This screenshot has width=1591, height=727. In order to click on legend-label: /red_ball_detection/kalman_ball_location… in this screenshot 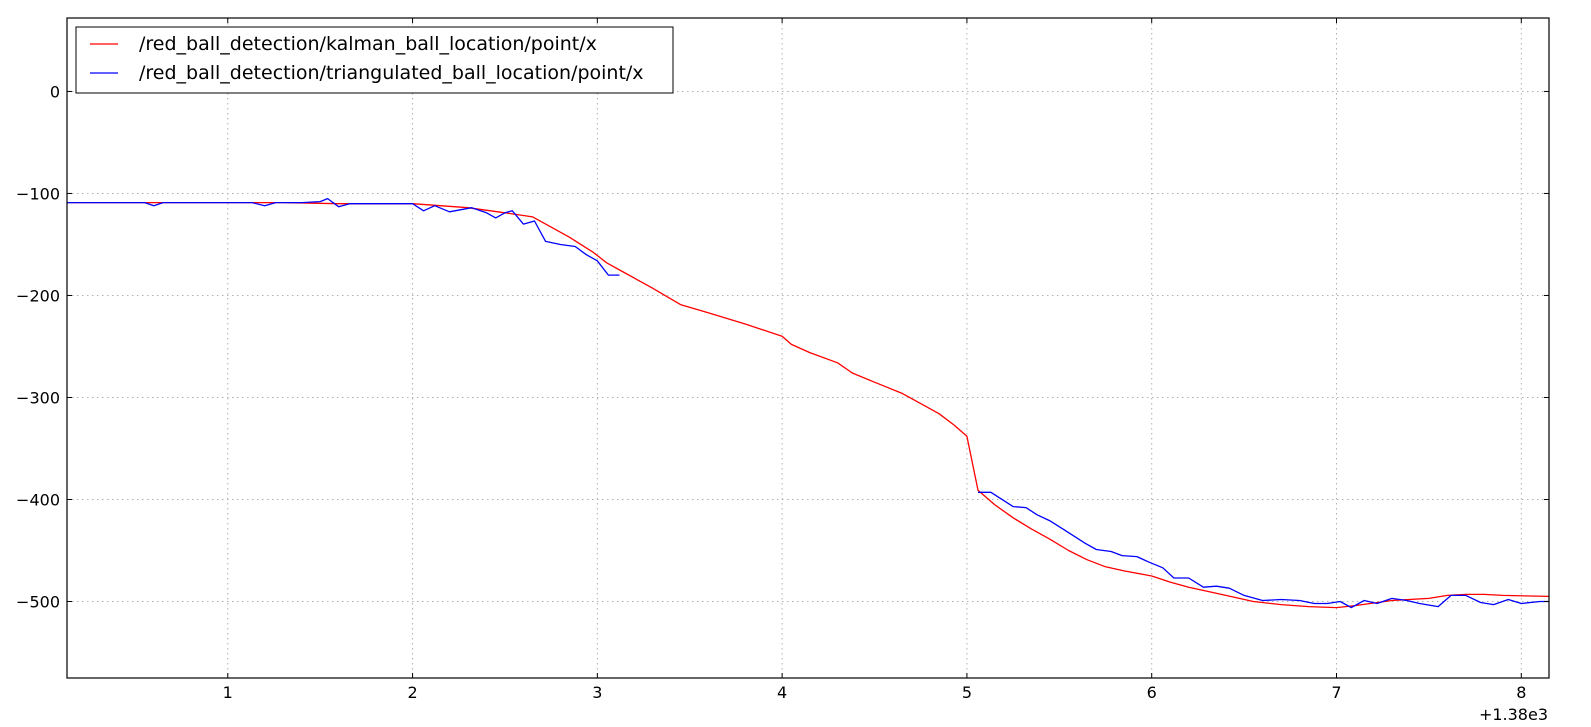, I will do `click(368, 44)`.